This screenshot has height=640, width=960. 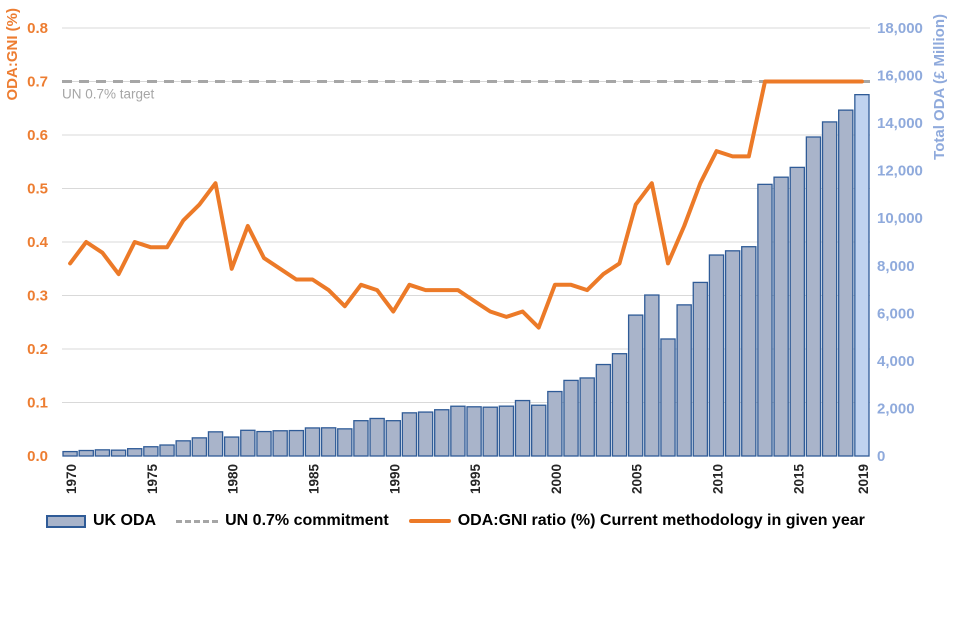 What do you see at coordinates (151, 451) in the screenshot?
I see `bar-1975` at bounding box center [151, 451].